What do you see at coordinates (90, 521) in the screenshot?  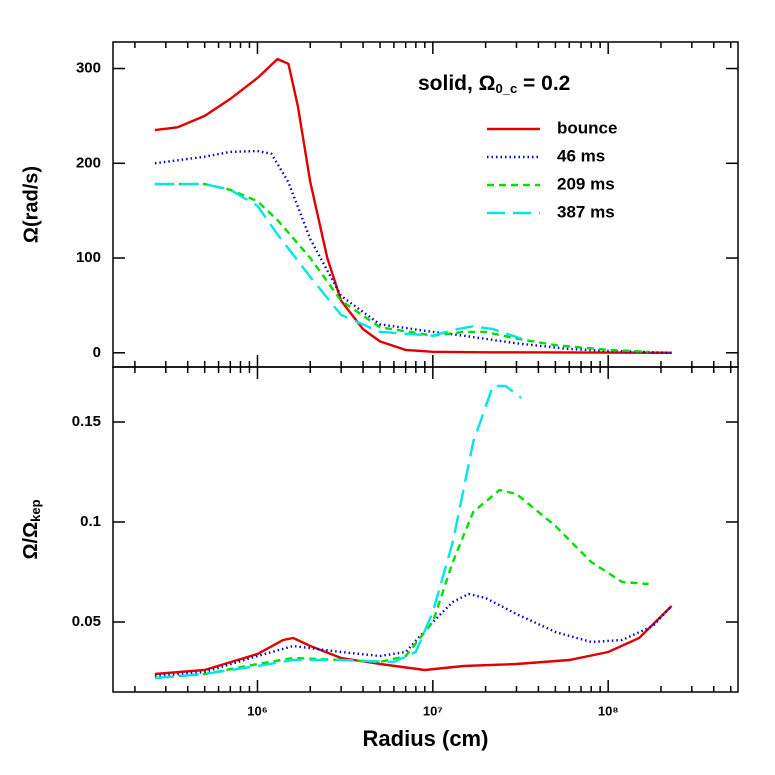 I see `y-tick-label: 0.1` at bounding box center [90, 521].